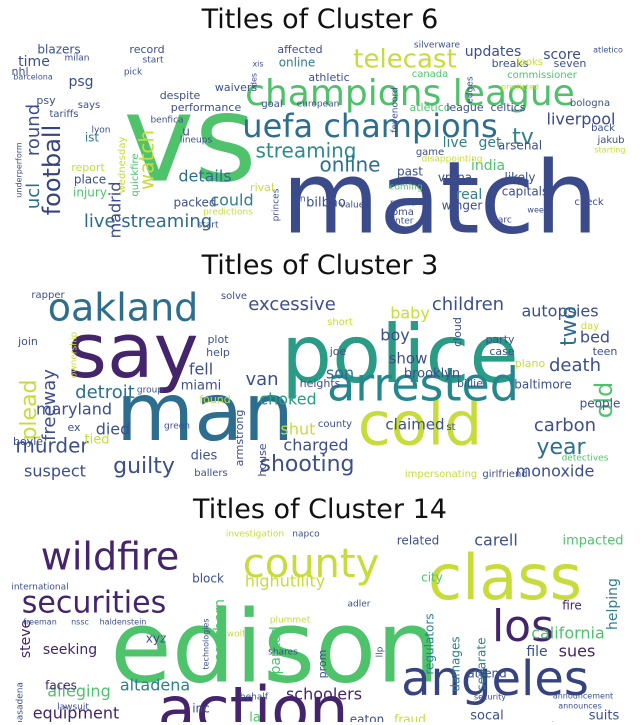 This screenshot has width=640, height=725. What do you see at coordinates (502, 351) in the screenshot?
I see `cloud-word: case` at bounding box center [502, 351].